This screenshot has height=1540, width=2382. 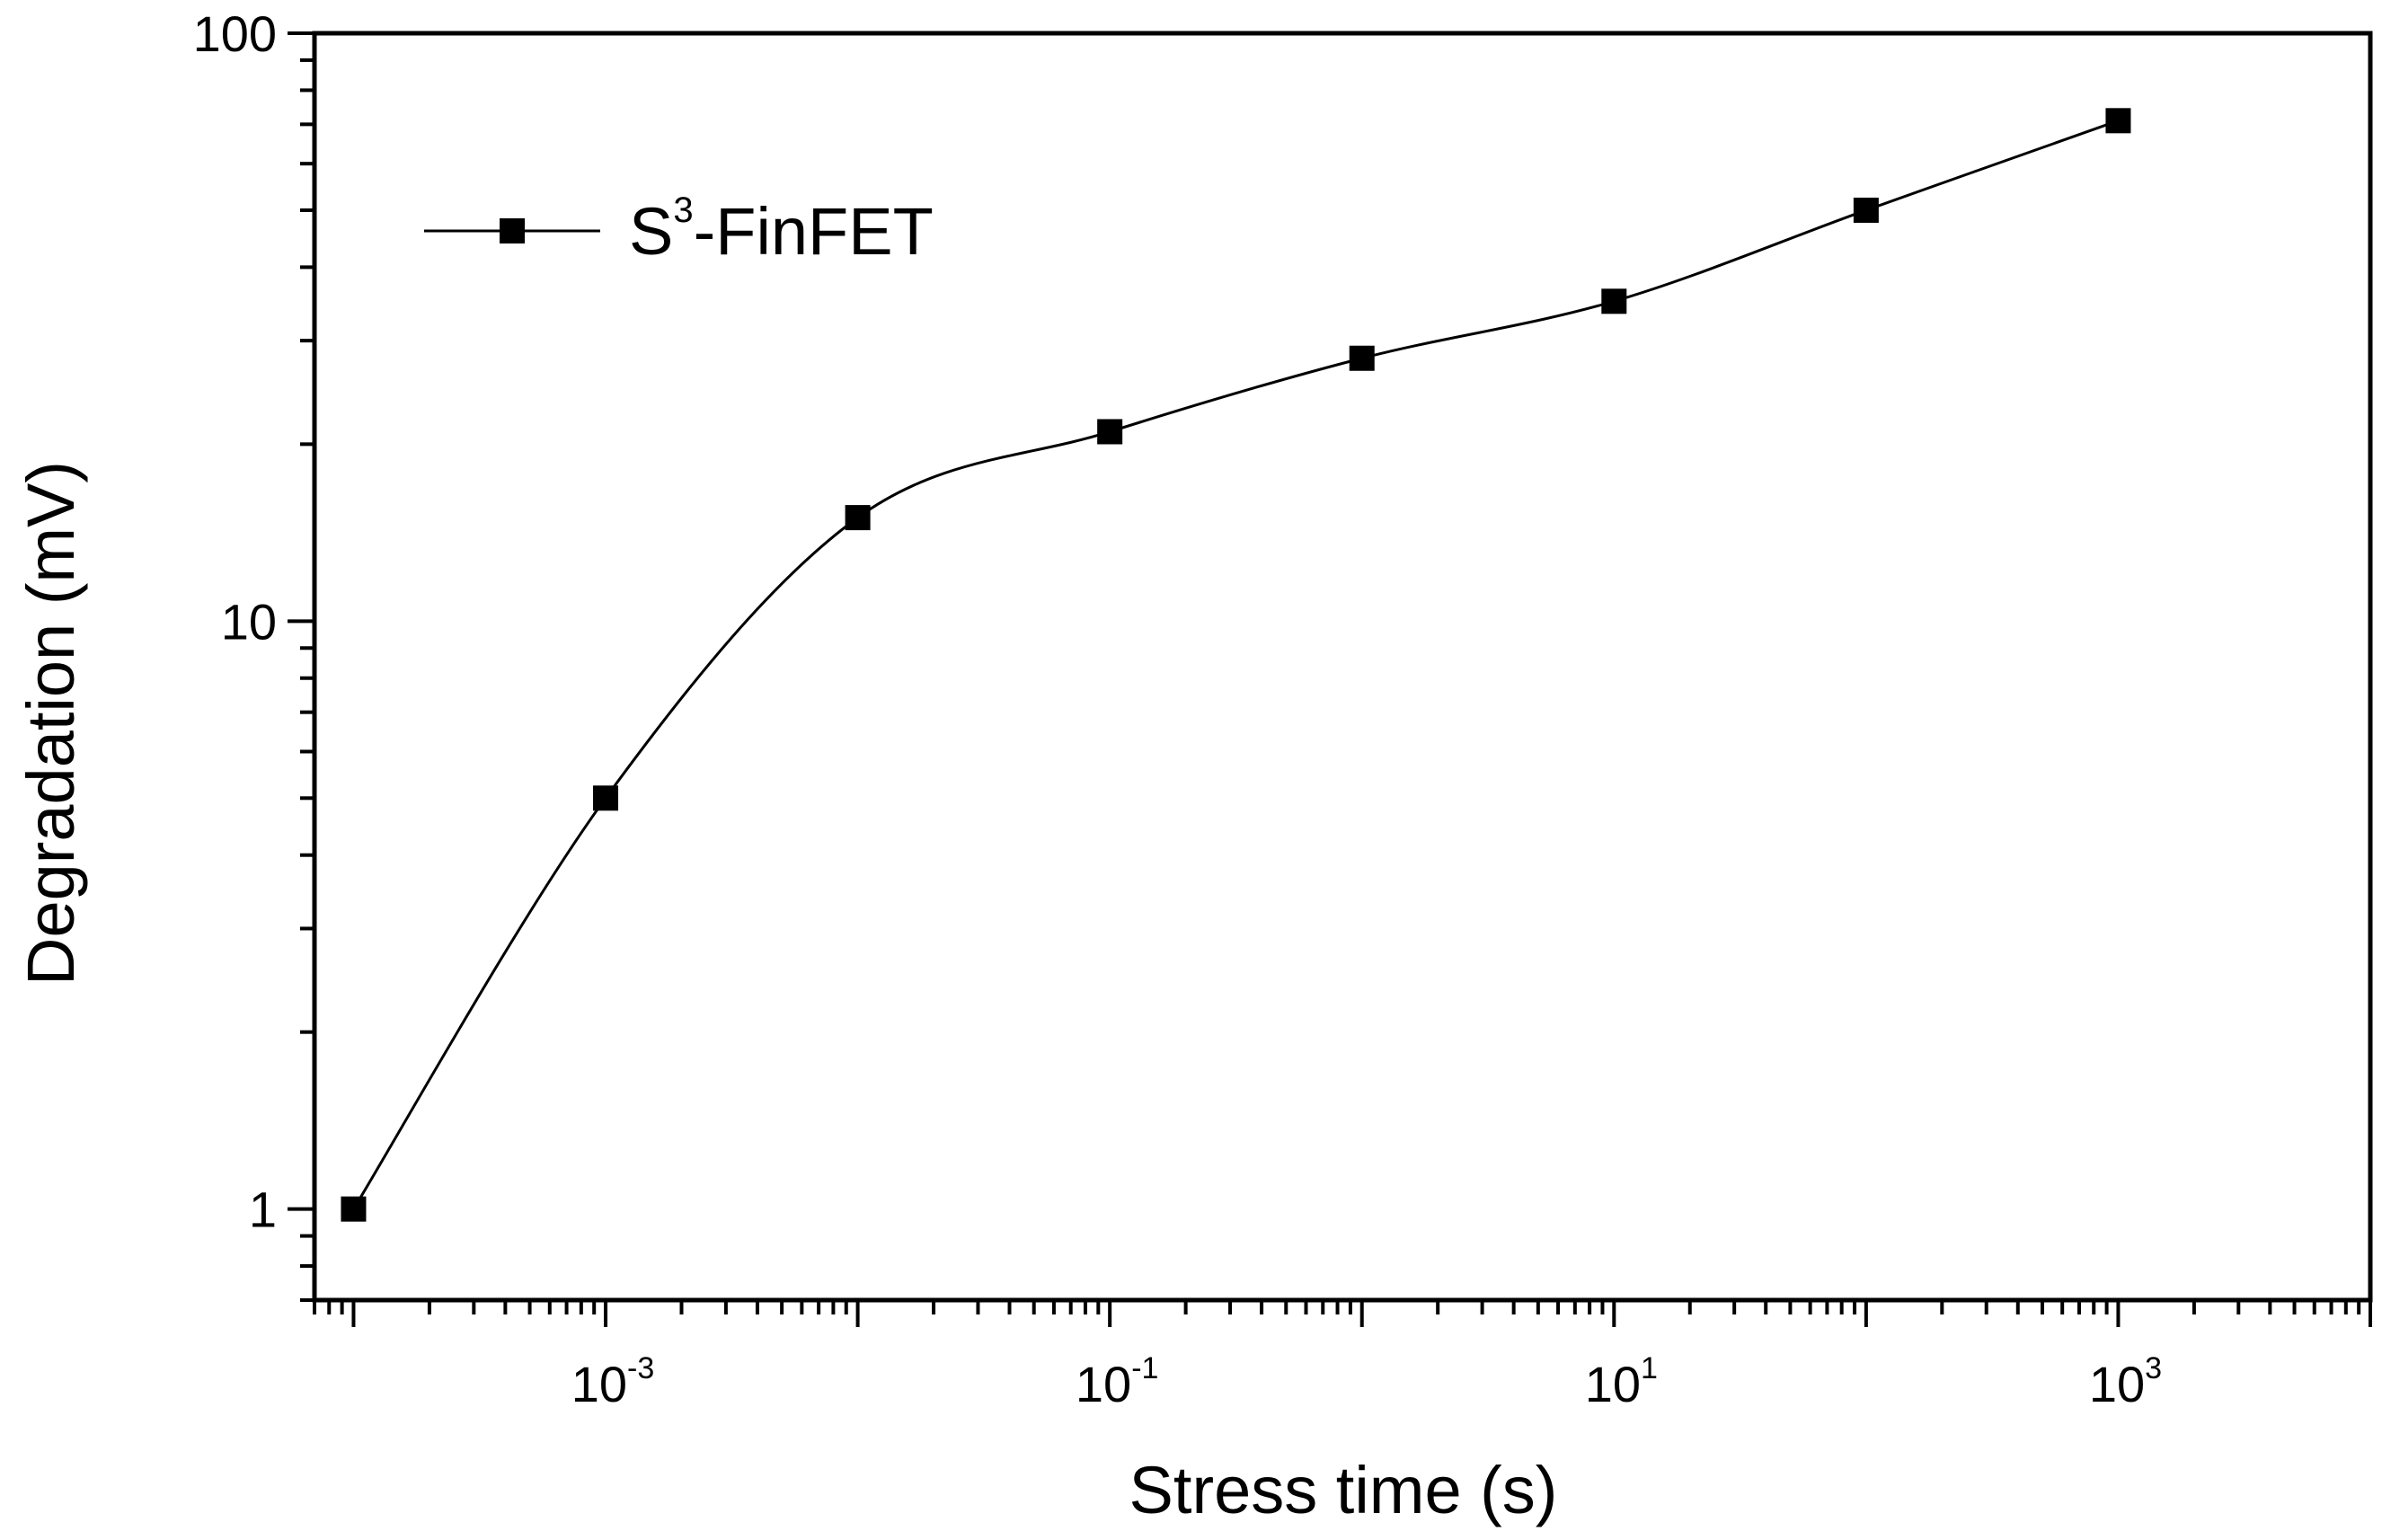 I want to click on legend: S3-FinFET, so click(x=679, y=229).